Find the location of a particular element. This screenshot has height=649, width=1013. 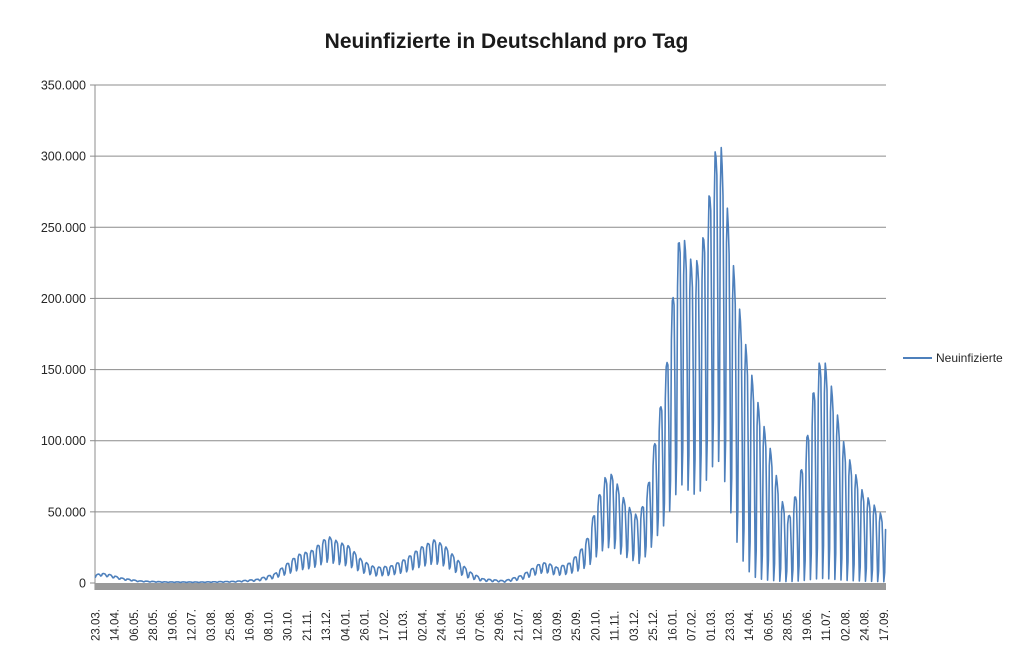

x-tick-label: 12.08. is located at coordinates (539, 625).